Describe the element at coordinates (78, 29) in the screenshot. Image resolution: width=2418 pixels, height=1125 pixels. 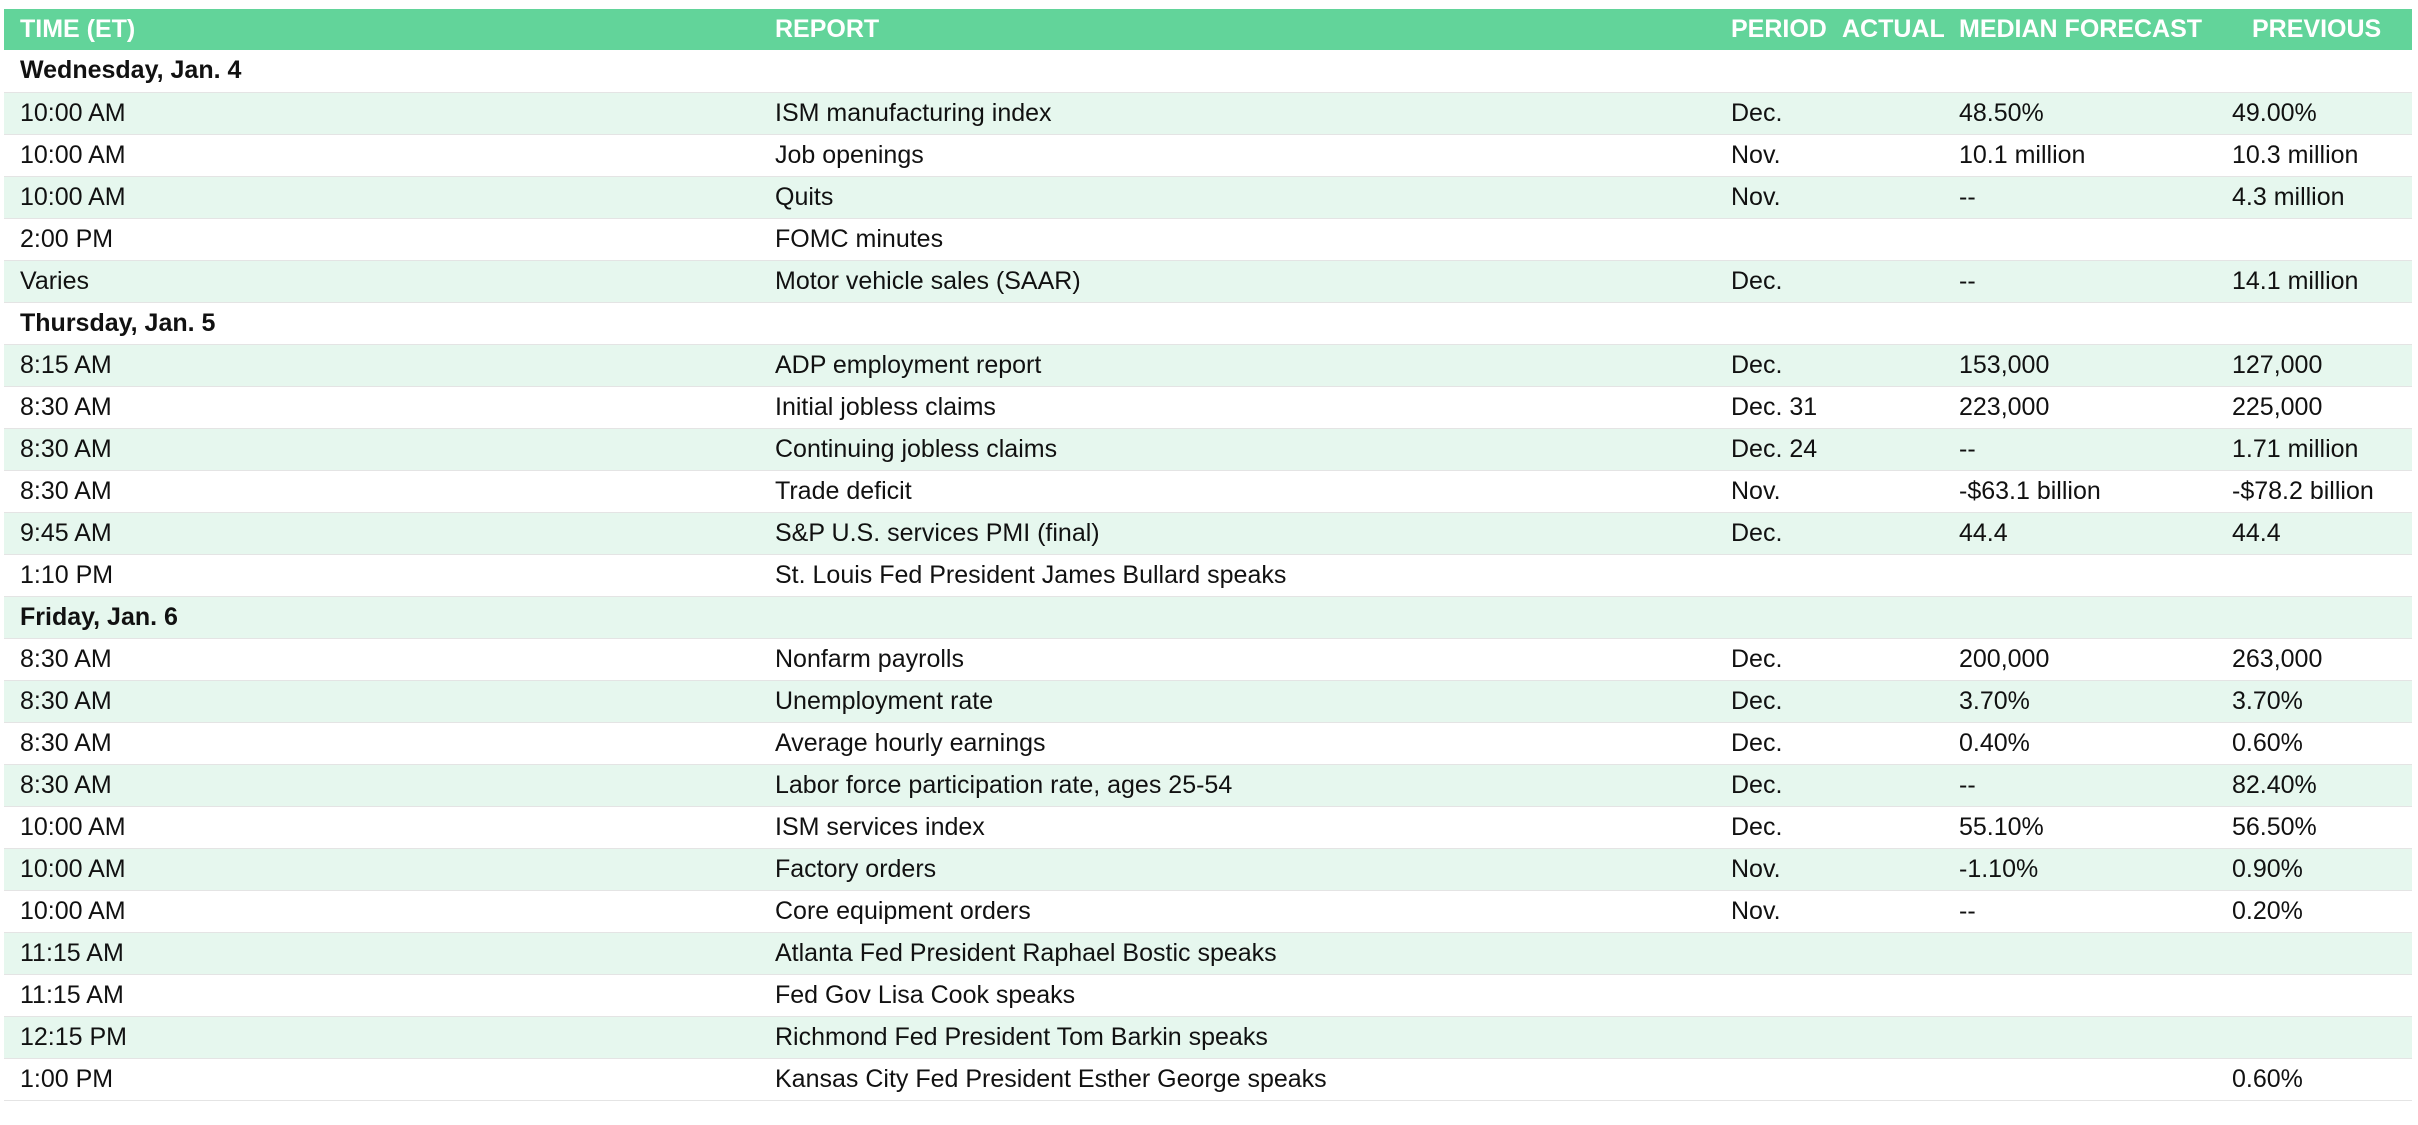
I see `header-time: TIME (ET)` at that location.